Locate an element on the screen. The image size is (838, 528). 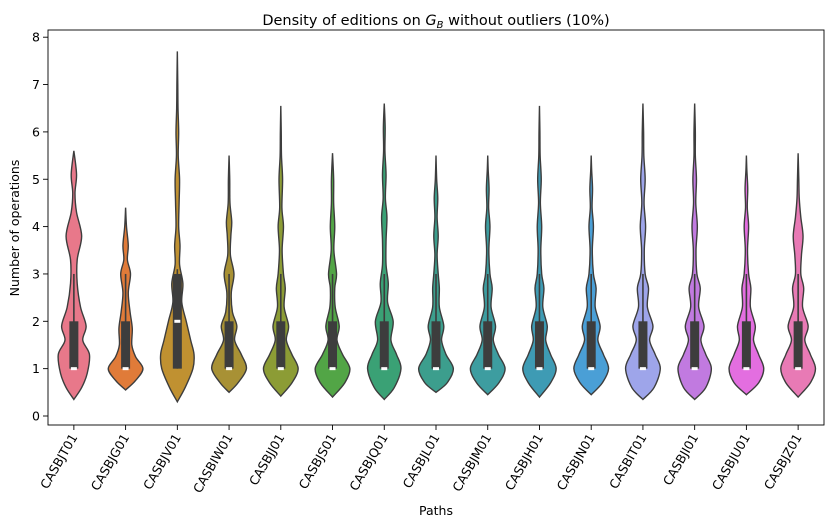
y-tick-label: 5 is located at coordinates (36, 179).